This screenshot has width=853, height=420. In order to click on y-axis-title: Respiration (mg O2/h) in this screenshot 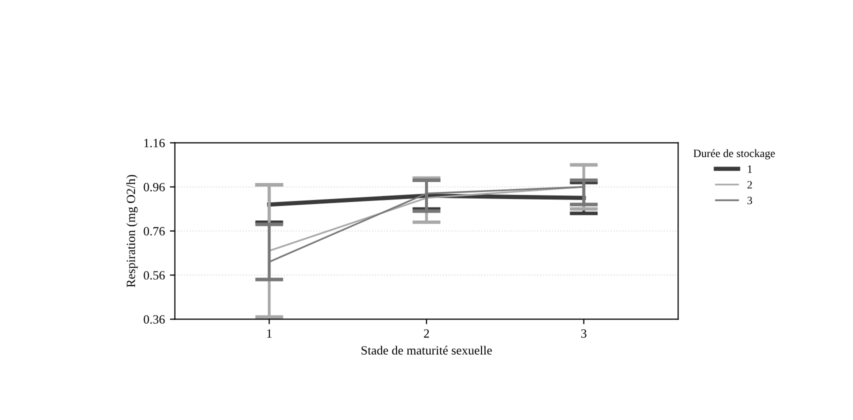, I will do `click(132, 231)`.